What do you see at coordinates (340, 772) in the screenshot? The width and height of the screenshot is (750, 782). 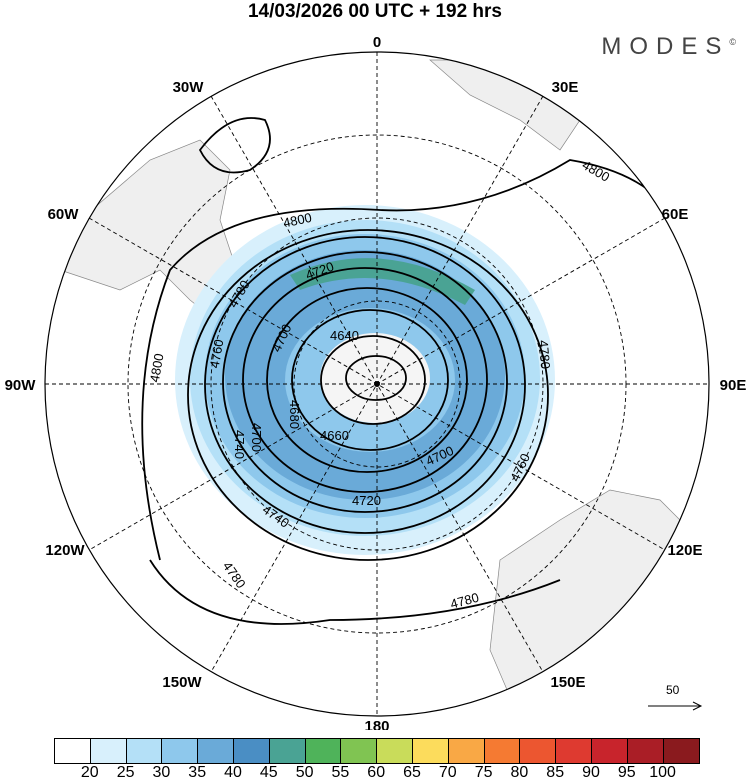 I see `colorbar-tick-label: 55` at bounding box center [340, 772].